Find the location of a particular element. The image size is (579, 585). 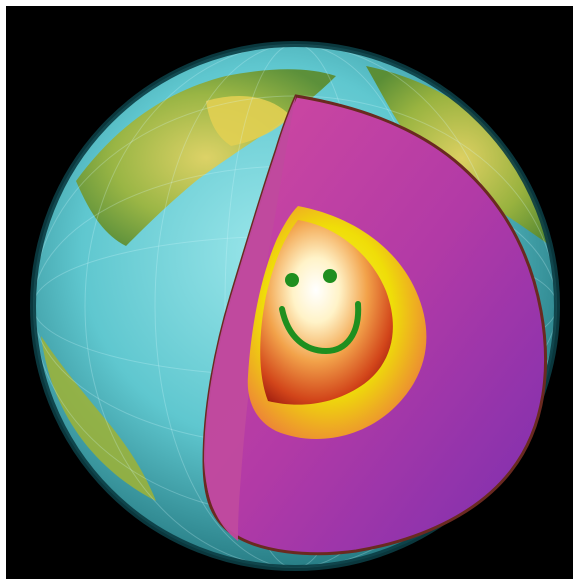

smiley-left-eye is located at coordinates (292, 280).